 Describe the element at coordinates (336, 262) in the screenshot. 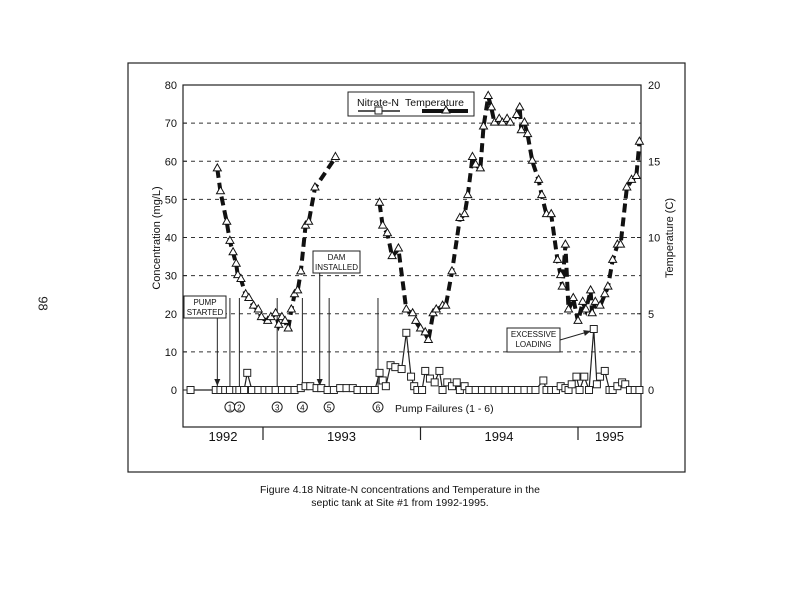

I see `dam-installed-box` at that location.